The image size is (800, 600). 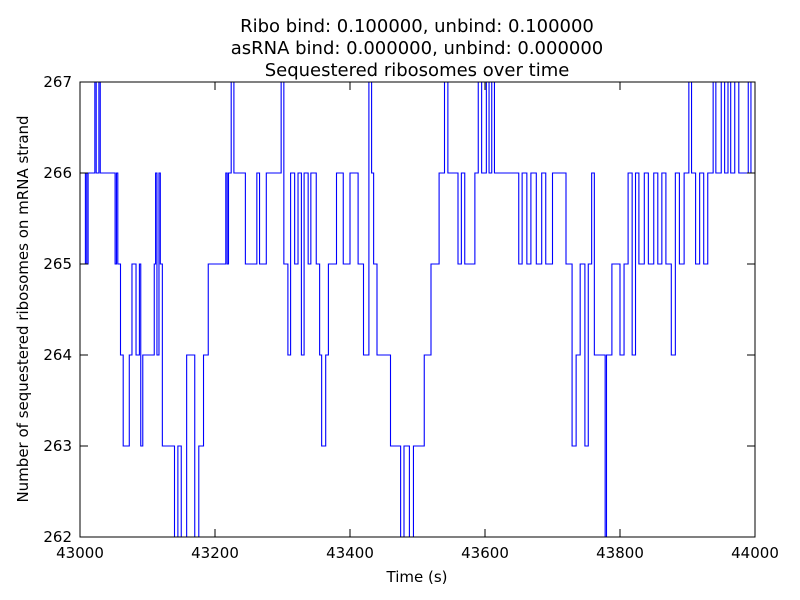 I want to click on chart-title-line-2: asRNA bind: 0.000000, unbind: 0.000000, so click(x=417, y=48).